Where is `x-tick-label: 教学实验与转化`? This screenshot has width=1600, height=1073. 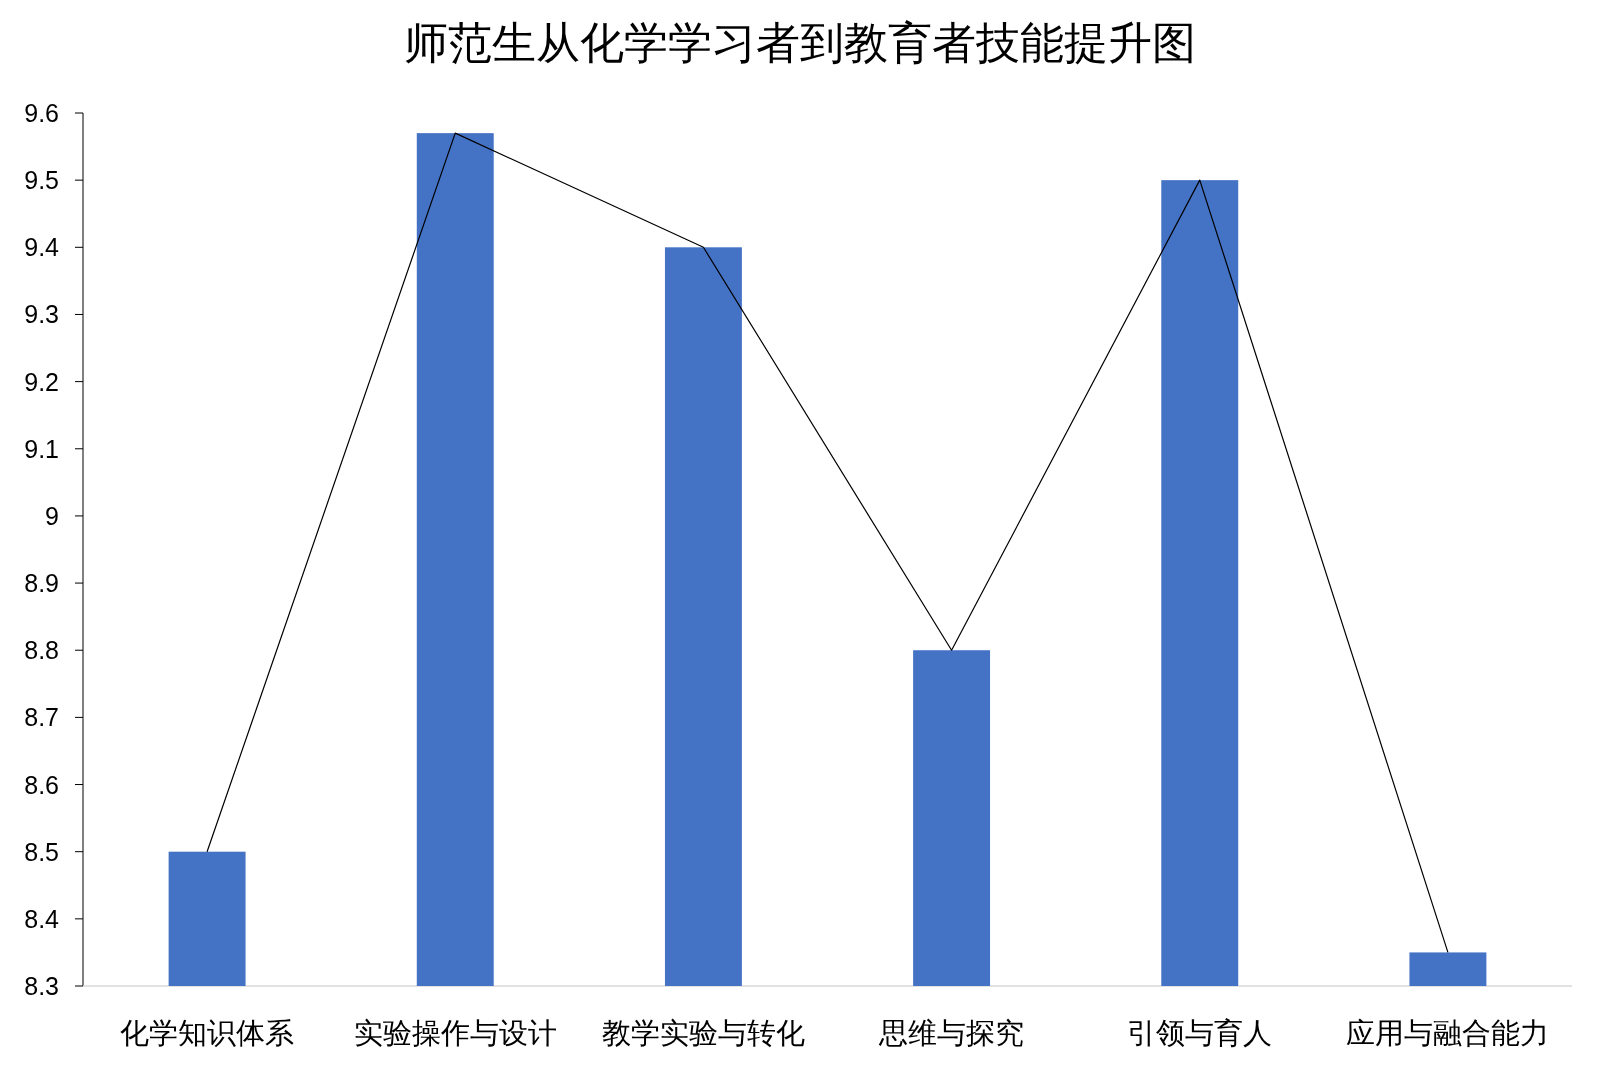
x-tick-label: 教学实验与转化 is located at coordinates (703, 1033).